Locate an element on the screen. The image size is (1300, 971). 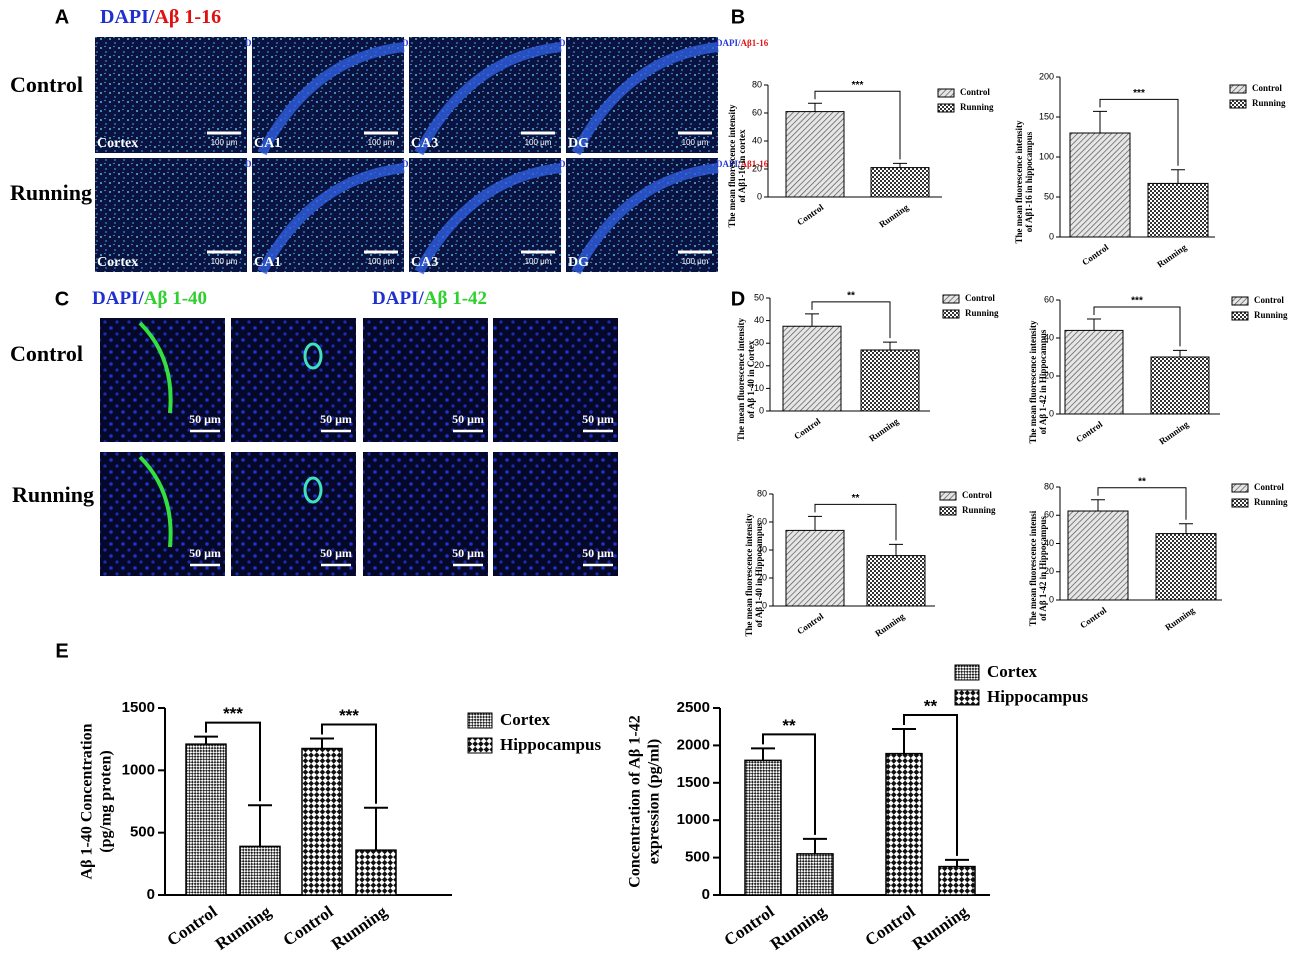
y-axis-label: of Aβ 1-40 in Hippocampus is located at coordinates (759, 574).